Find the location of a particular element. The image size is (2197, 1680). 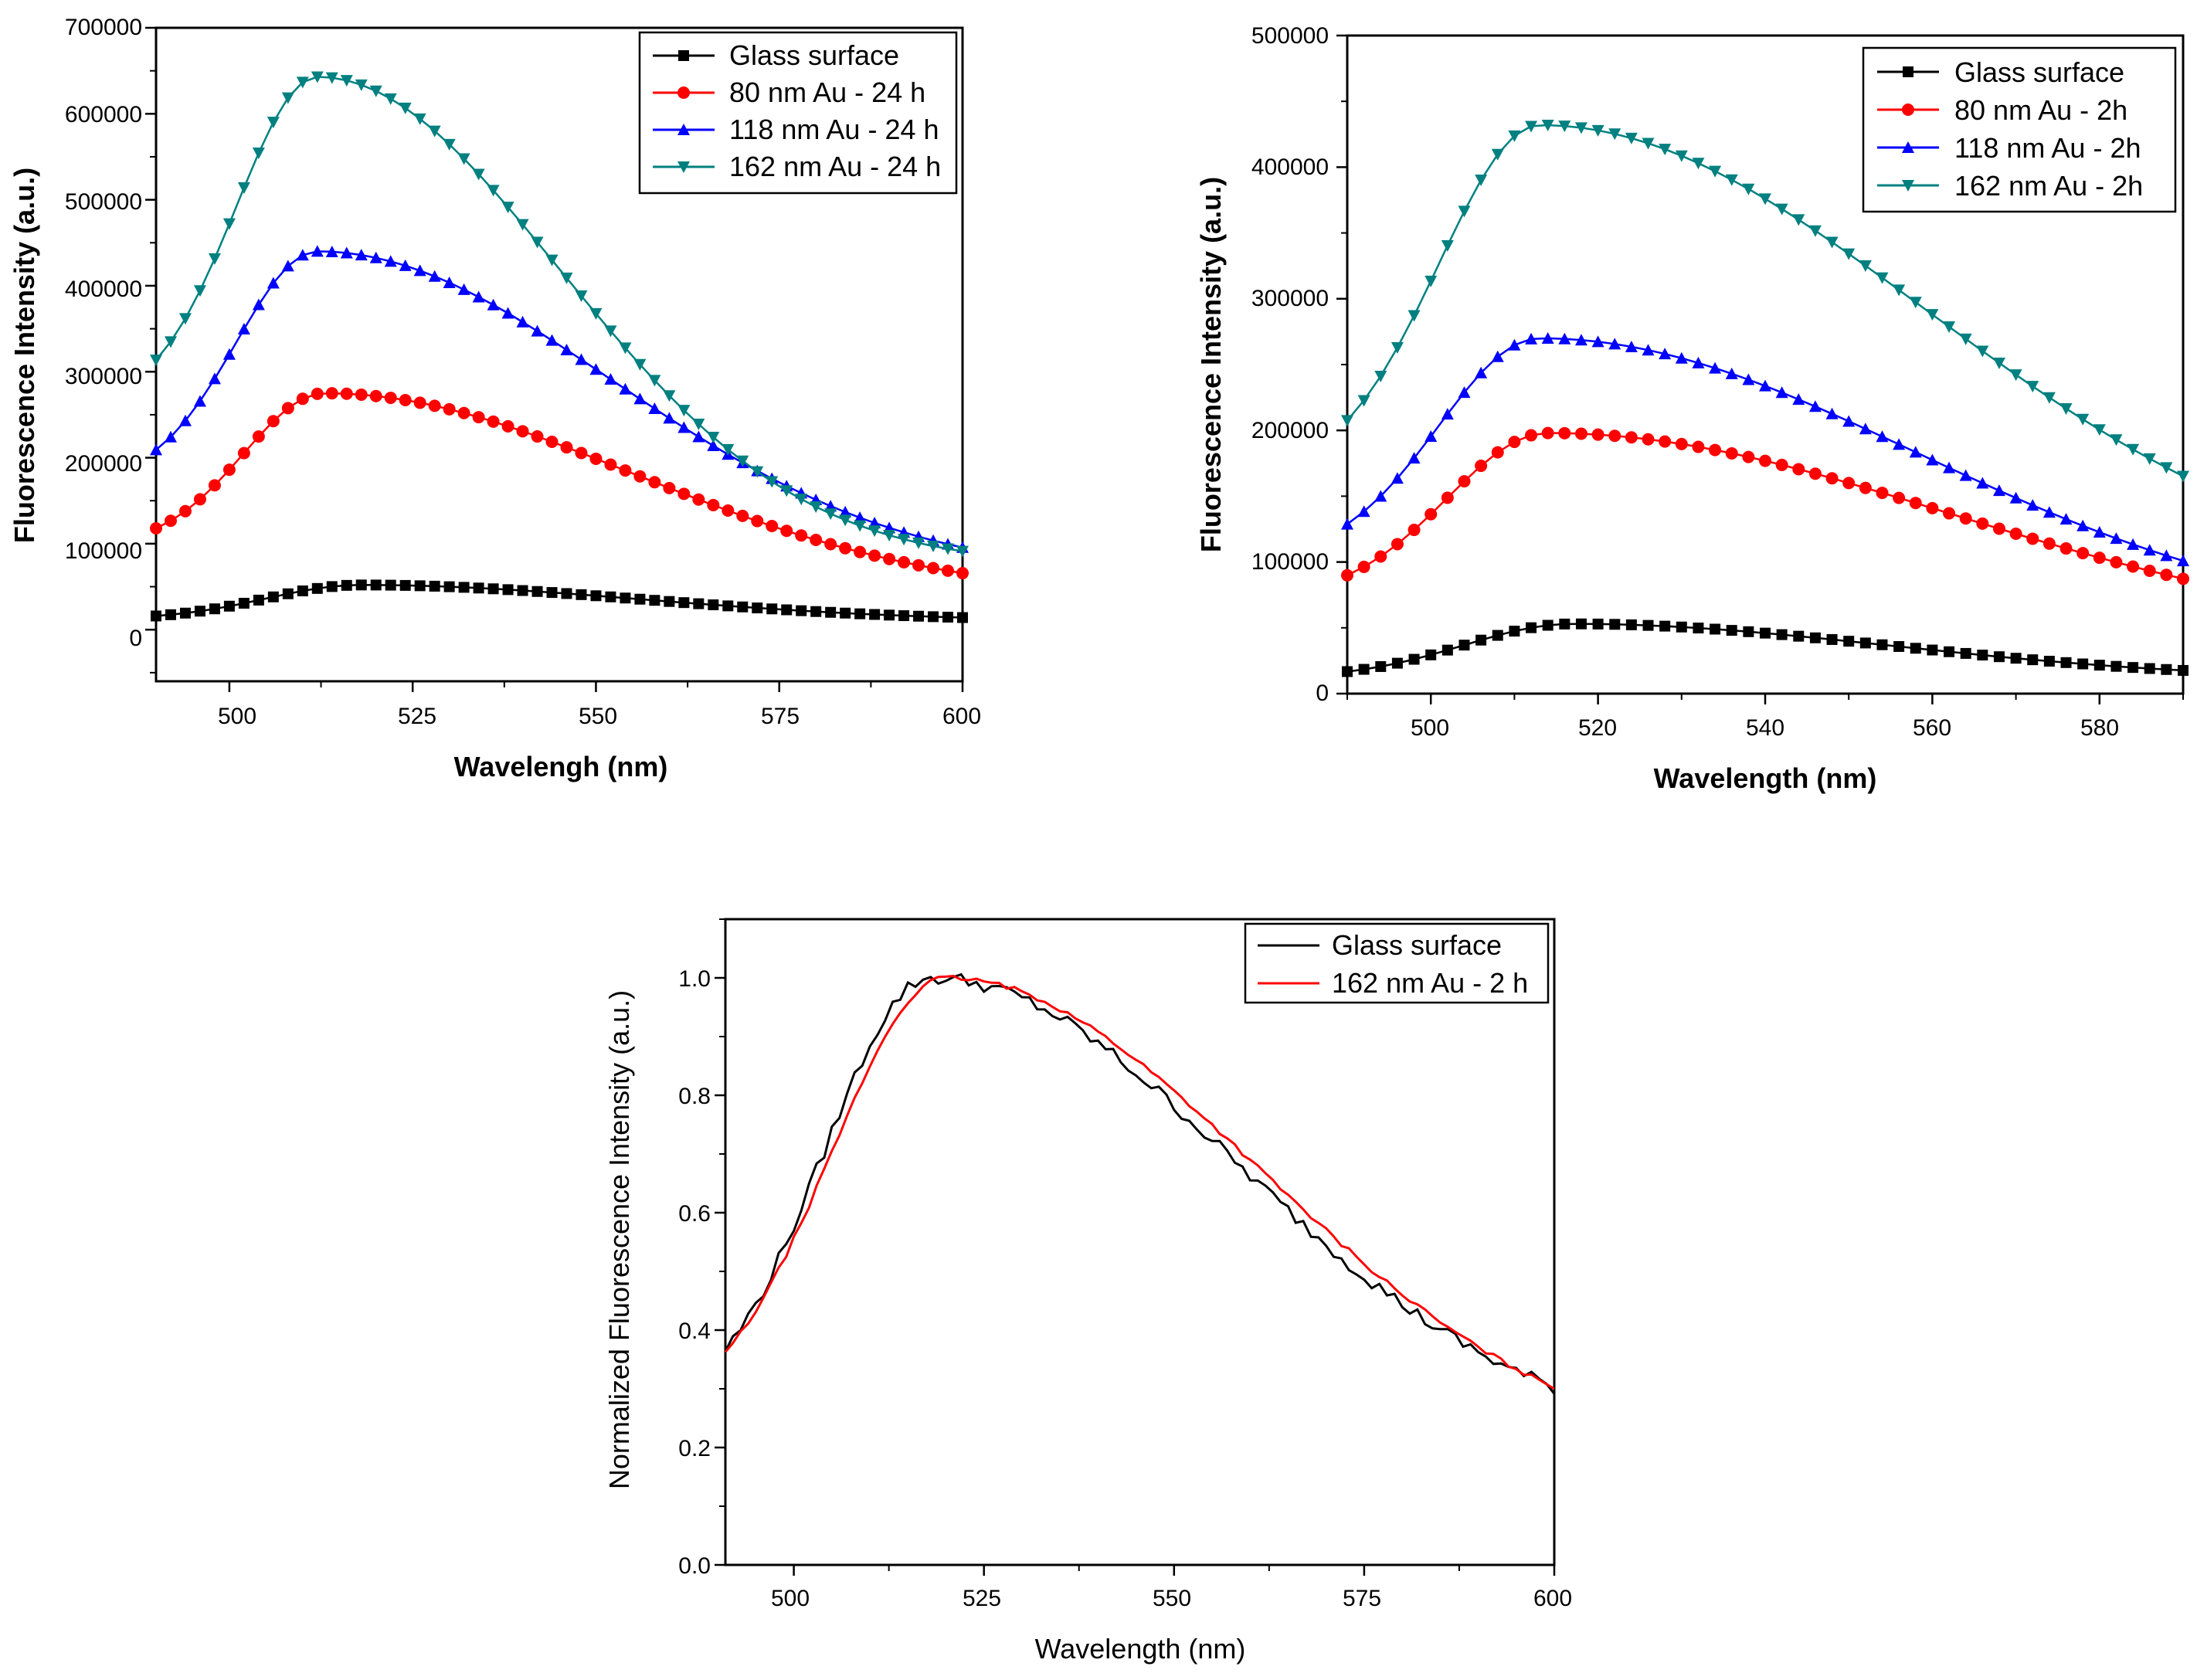

y-tick-label: 0.2 is located at coordinates (695, 1448).